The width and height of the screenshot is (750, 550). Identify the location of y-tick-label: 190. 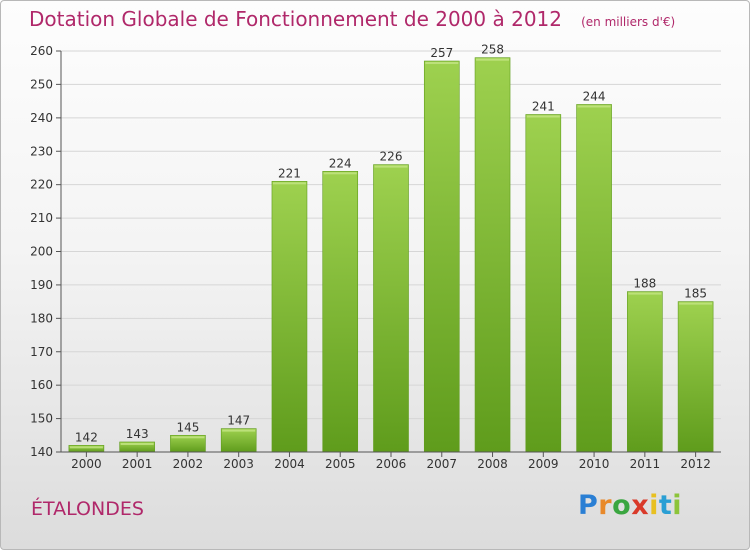
(41, 285).